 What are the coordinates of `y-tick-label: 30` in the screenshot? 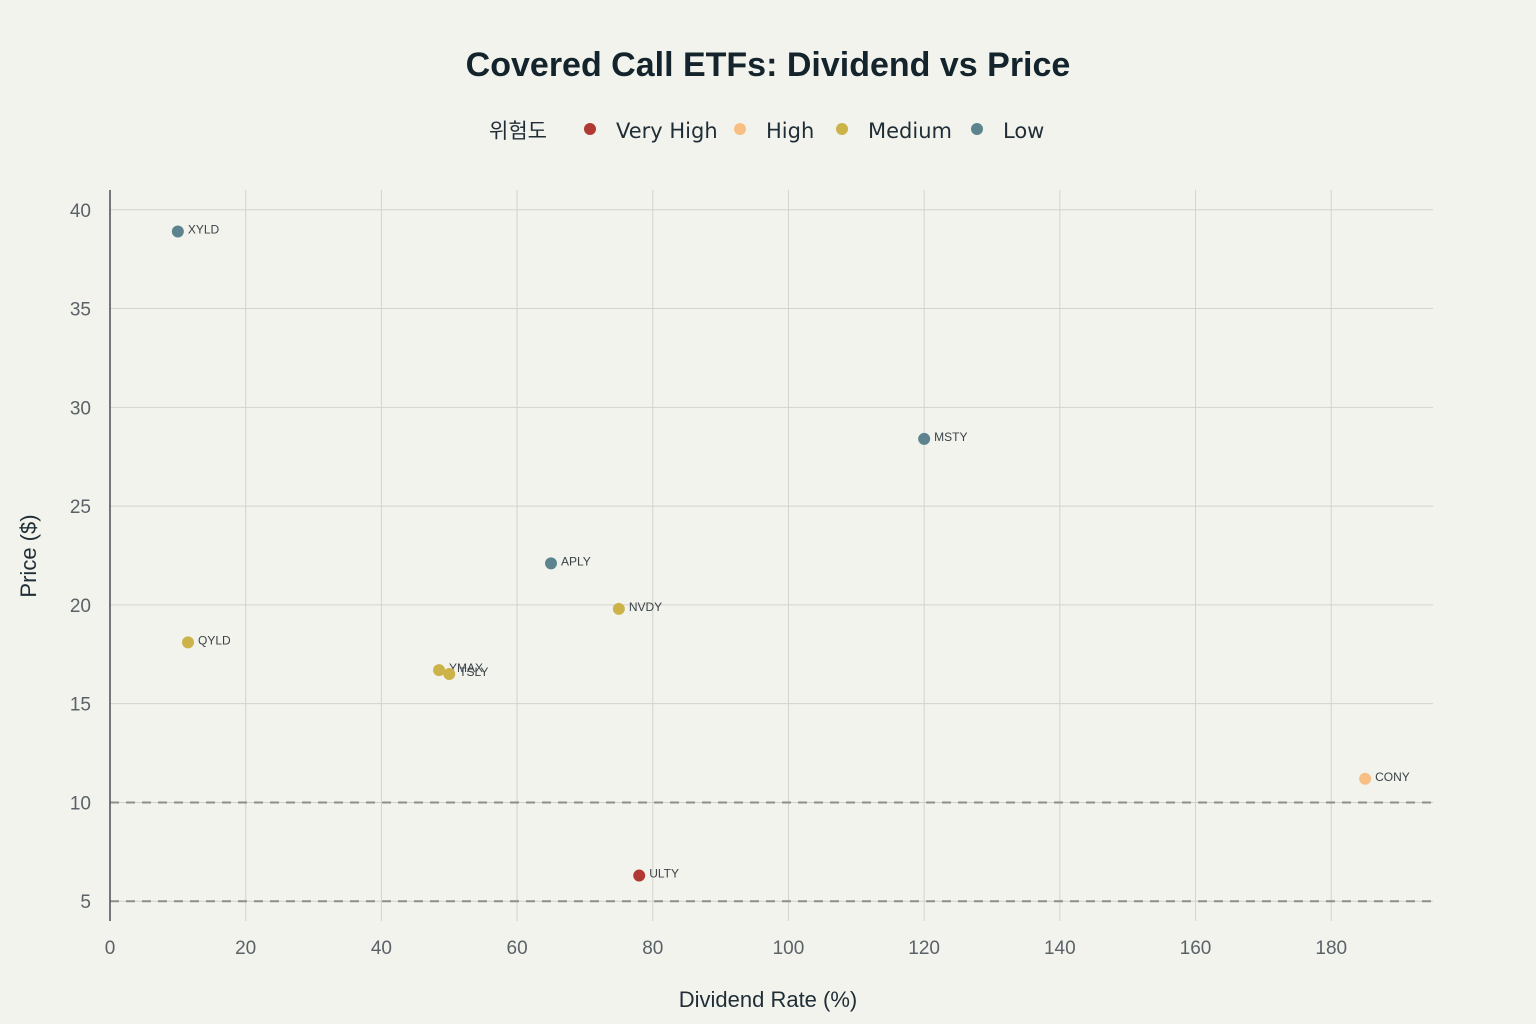 It's located at (80, 408).